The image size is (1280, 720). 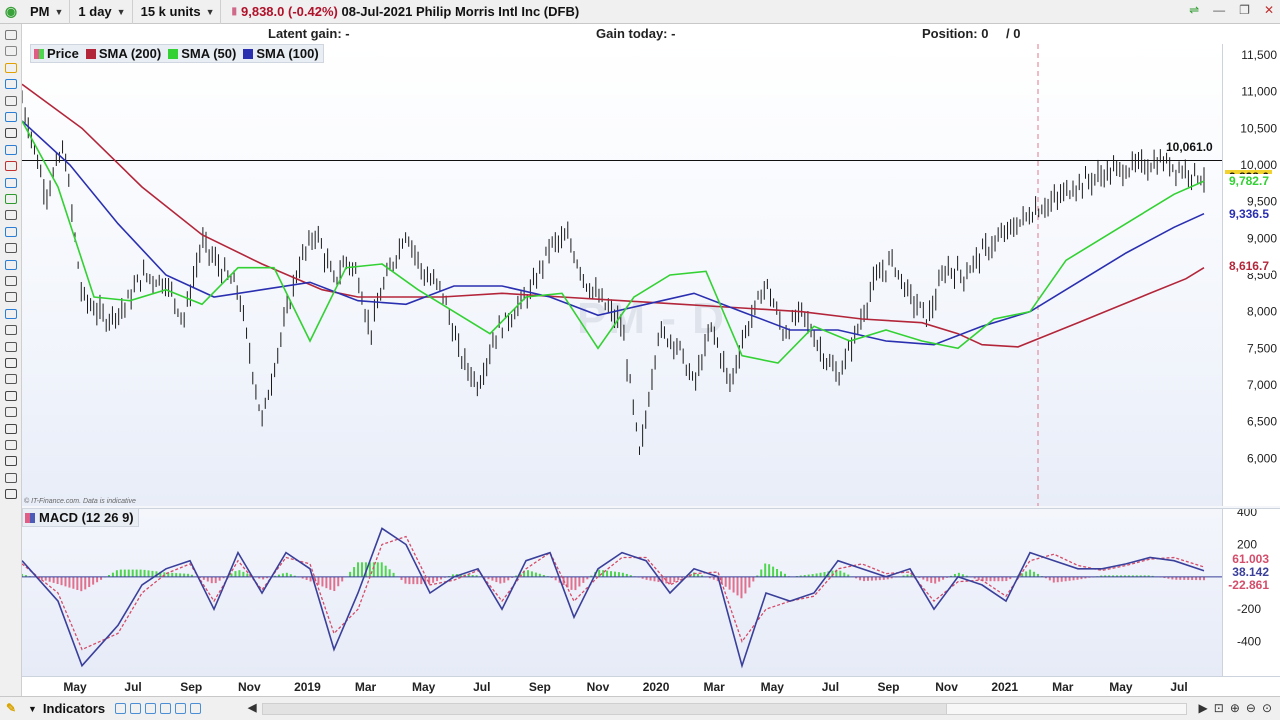 What do you see at coordinates (613, 593) in the screenshot?
I see `macd-signal-line` at bounding box center [613, 593].